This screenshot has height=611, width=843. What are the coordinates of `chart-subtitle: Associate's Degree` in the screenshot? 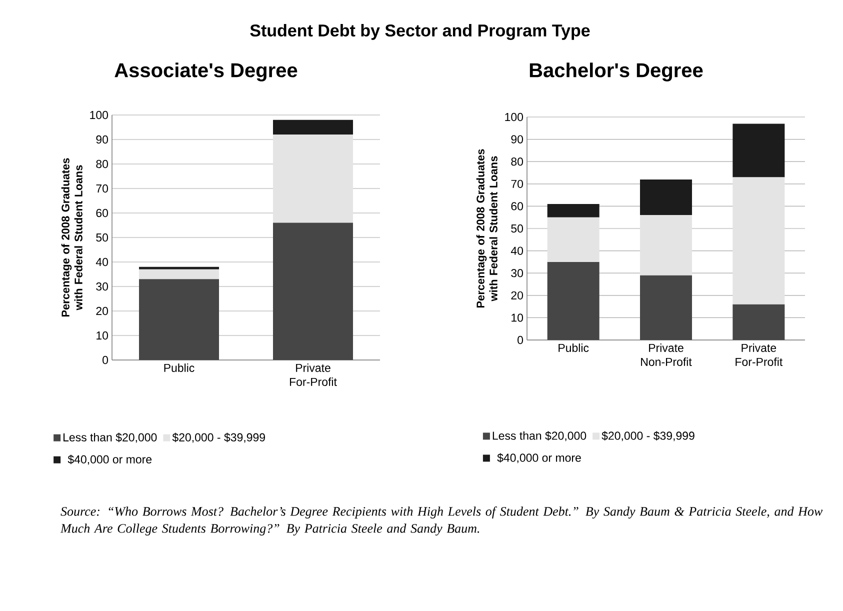 It's located at (206, 72).